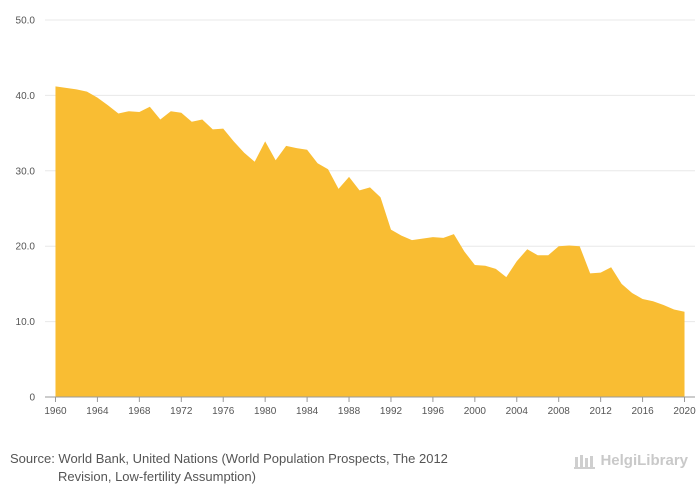  Describe the element at coordinates (32, 398) in the screenshot. I see `y-tick-label: 0` at that location.